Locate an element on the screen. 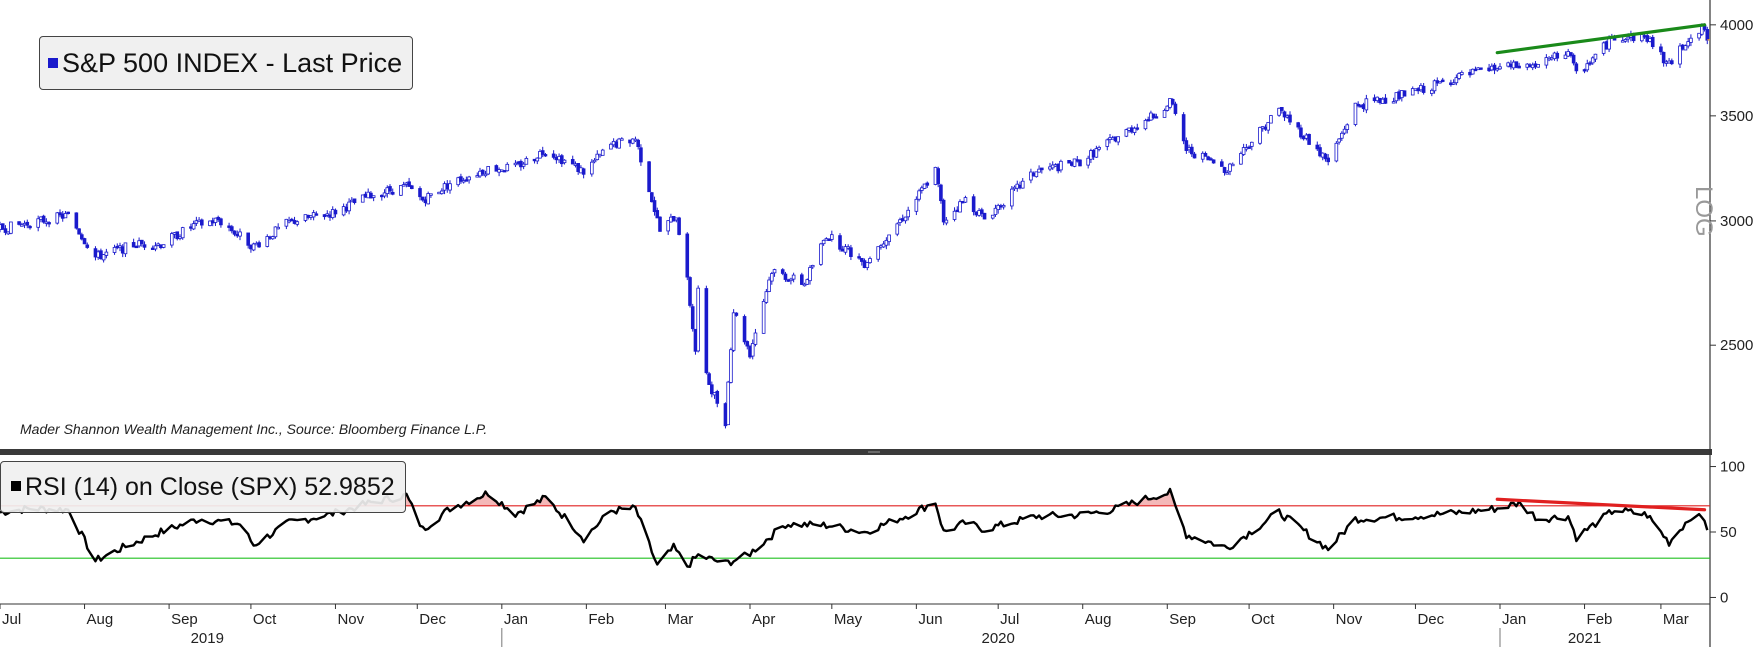  date-axis-label: Aug is located at coordinates (100, 619).